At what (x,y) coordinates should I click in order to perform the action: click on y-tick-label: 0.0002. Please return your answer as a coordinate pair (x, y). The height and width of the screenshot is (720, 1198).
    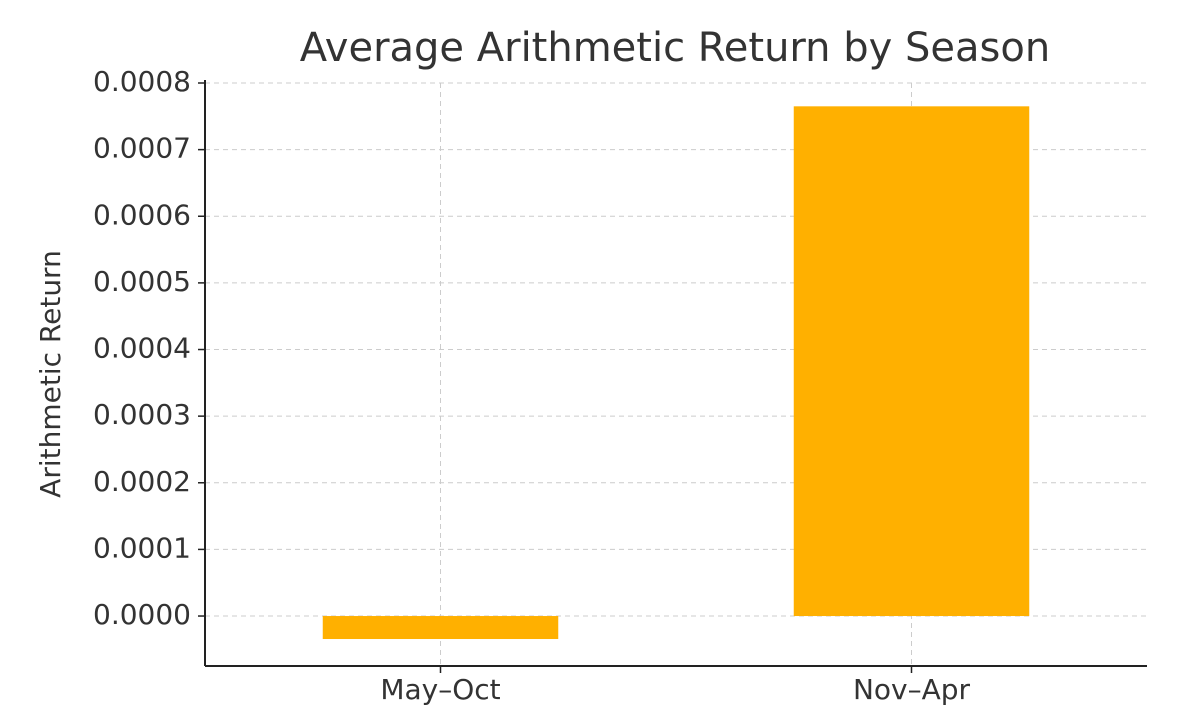
    Looking at the image, I should click on (142, 481).